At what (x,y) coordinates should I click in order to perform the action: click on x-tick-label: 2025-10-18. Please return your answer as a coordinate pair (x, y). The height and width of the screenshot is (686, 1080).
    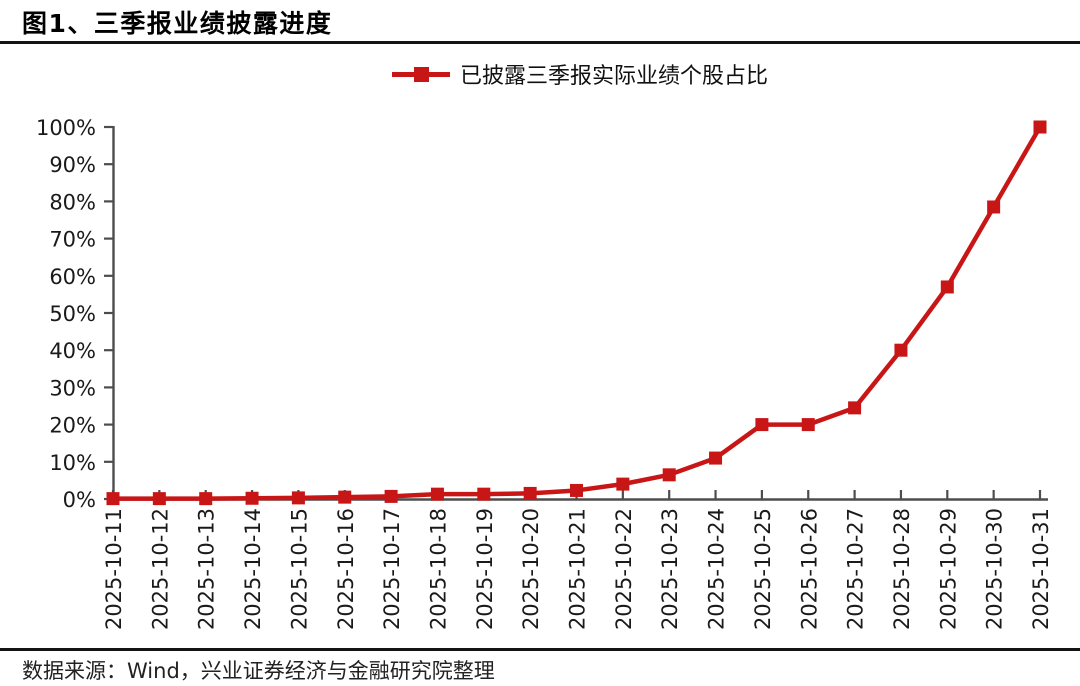
    Looking at the image, I should click on (438, 569).